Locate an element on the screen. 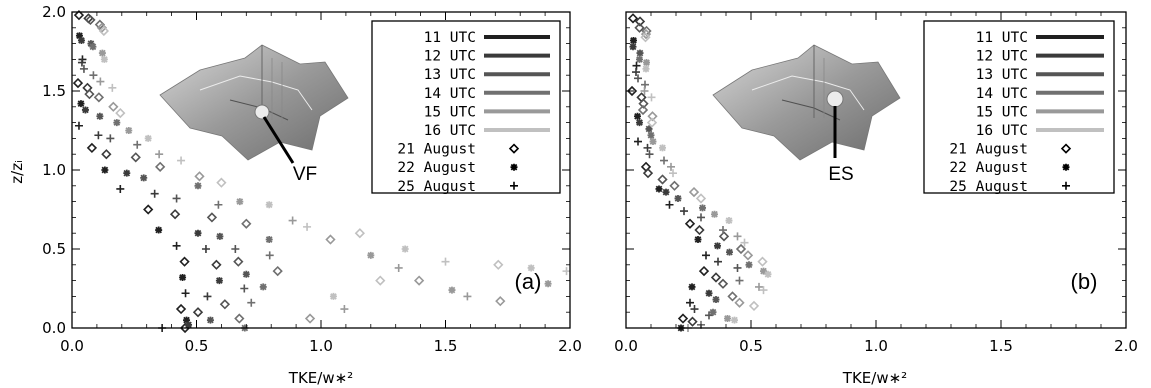 This screenshot has width=1151, height=388. panel-a-site-label: VF is located at coordinates (305, 174).